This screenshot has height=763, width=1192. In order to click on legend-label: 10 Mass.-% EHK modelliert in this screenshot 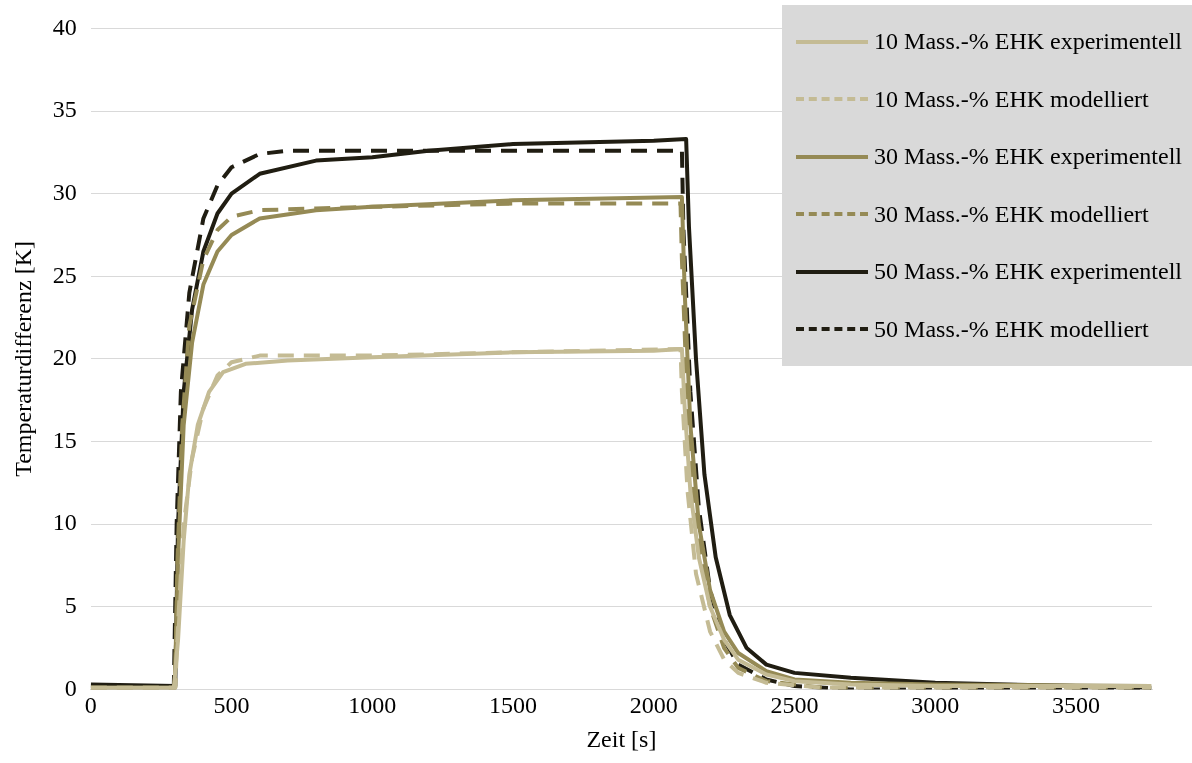, I will do `click(1011, 99)`.